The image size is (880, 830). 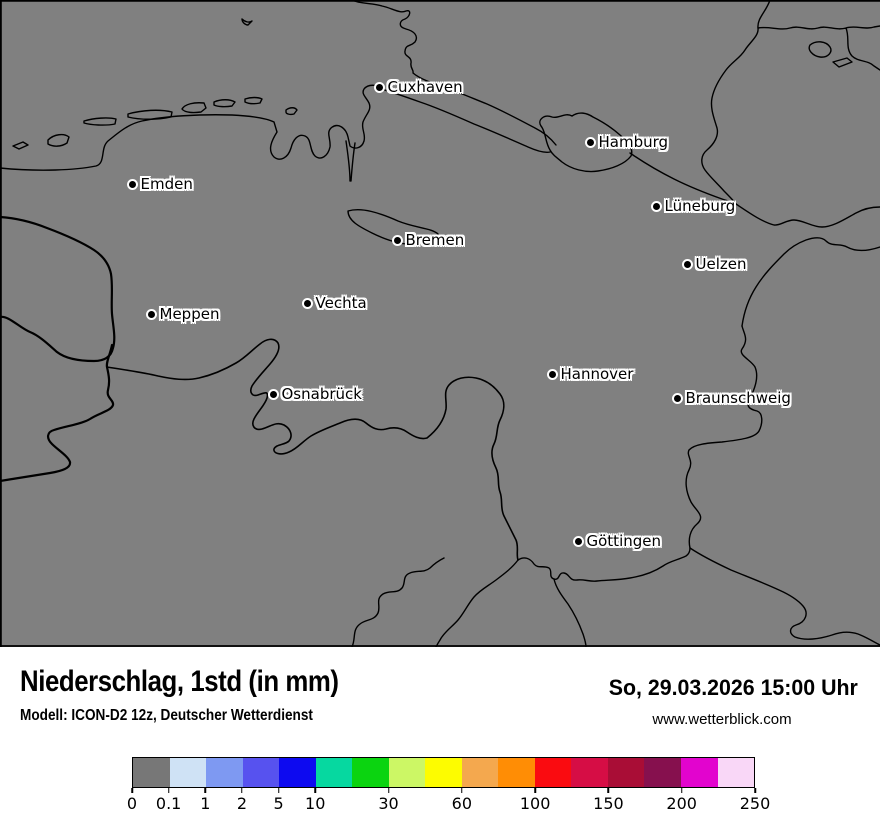 I want to click on city-marker: Cuxhaven, so click(x=418, y=87).